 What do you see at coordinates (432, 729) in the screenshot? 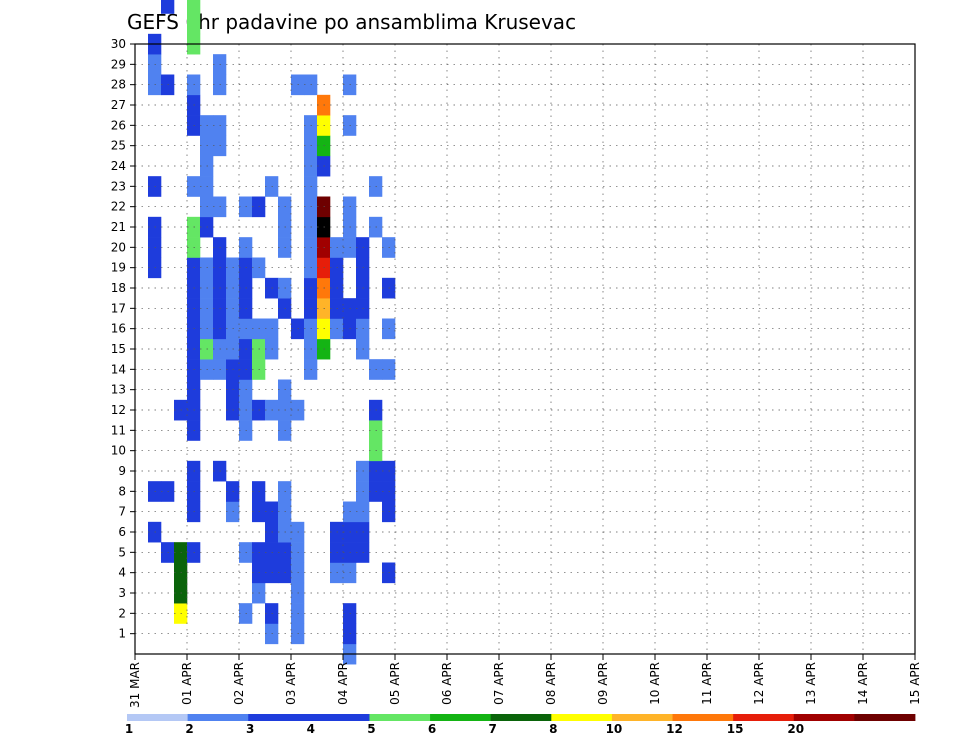
I see `colorbar-label: 6` at bounding box center [432, 729].